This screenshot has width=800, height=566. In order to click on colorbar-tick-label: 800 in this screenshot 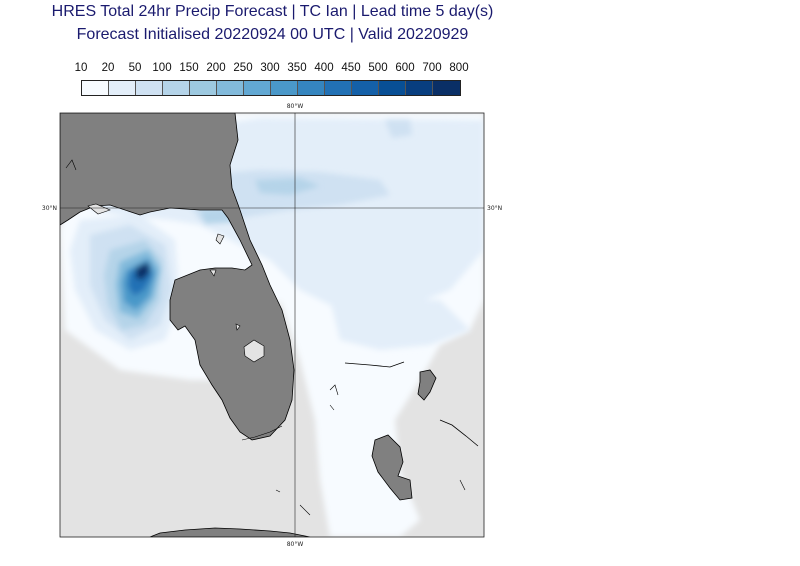, I will do `click(459, 68)`.